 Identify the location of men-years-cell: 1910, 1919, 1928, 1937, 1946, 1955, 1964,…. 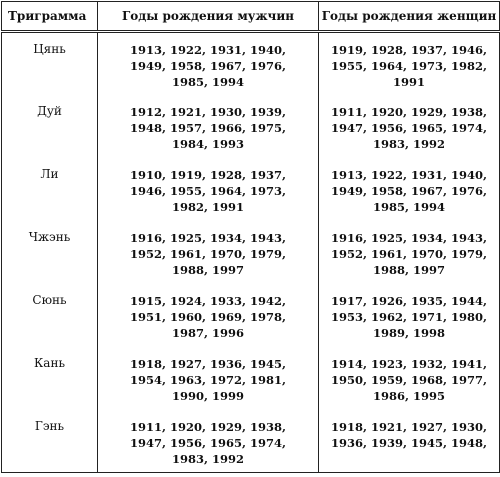
(208, 189).